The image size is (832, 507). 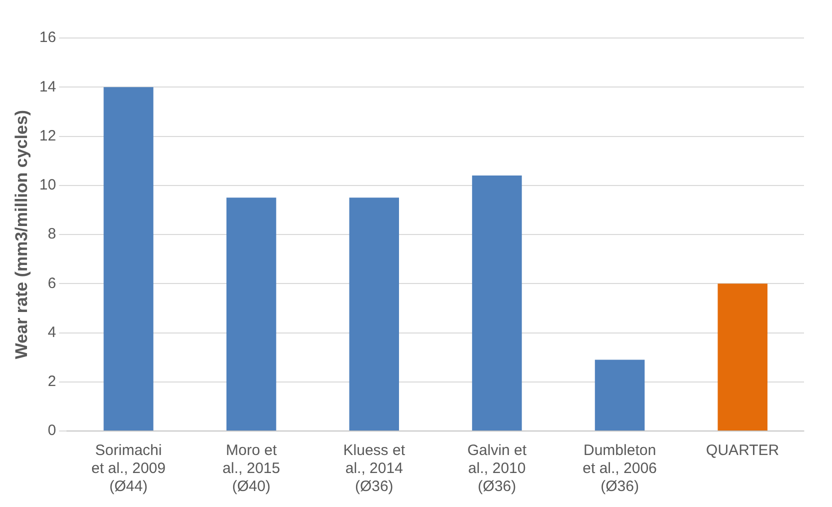 What do you see at coordinates (52, 283) in the screenshot?
I see `y-tick-label: 6` at bounding box center [52, 283].